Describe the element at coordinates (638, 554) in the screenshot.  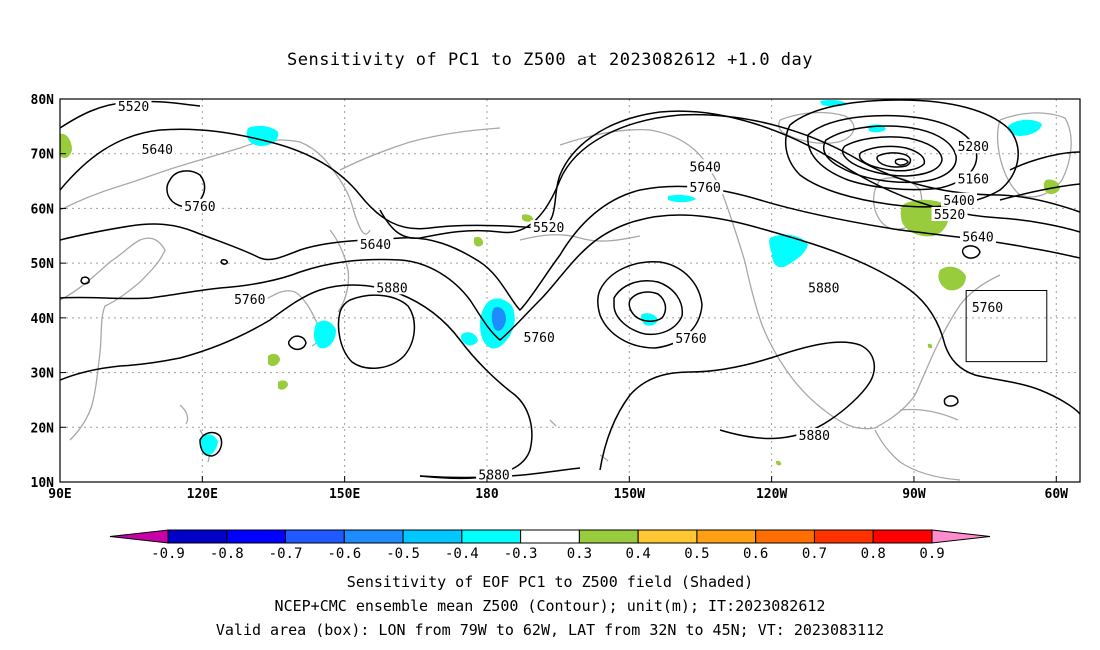
I see `colorbar-label: 0.4` at that location.